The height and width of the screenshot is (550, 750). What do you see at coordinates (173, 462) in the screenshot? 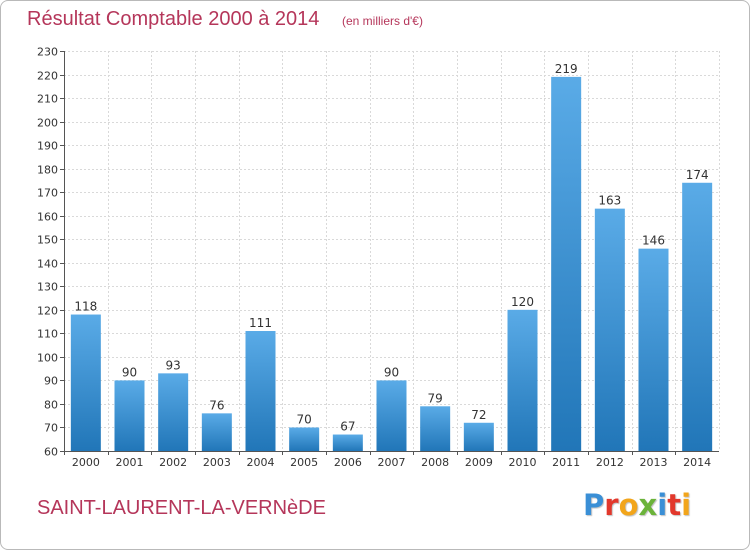
I see `x-tick-label: 2002` at bounding box center [173, 462].